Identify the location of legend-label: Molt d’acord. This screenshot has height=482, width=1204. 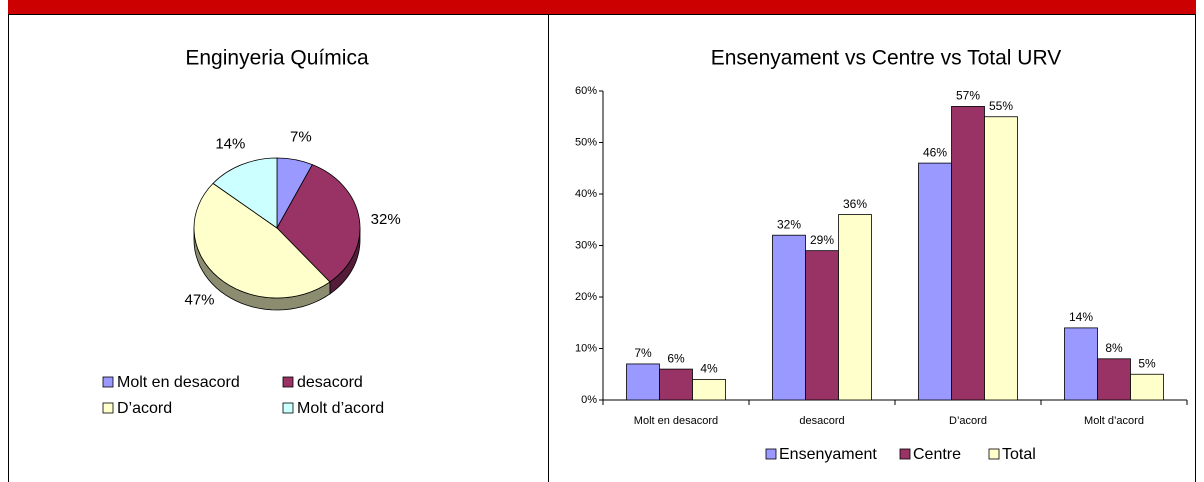
(340, 408).